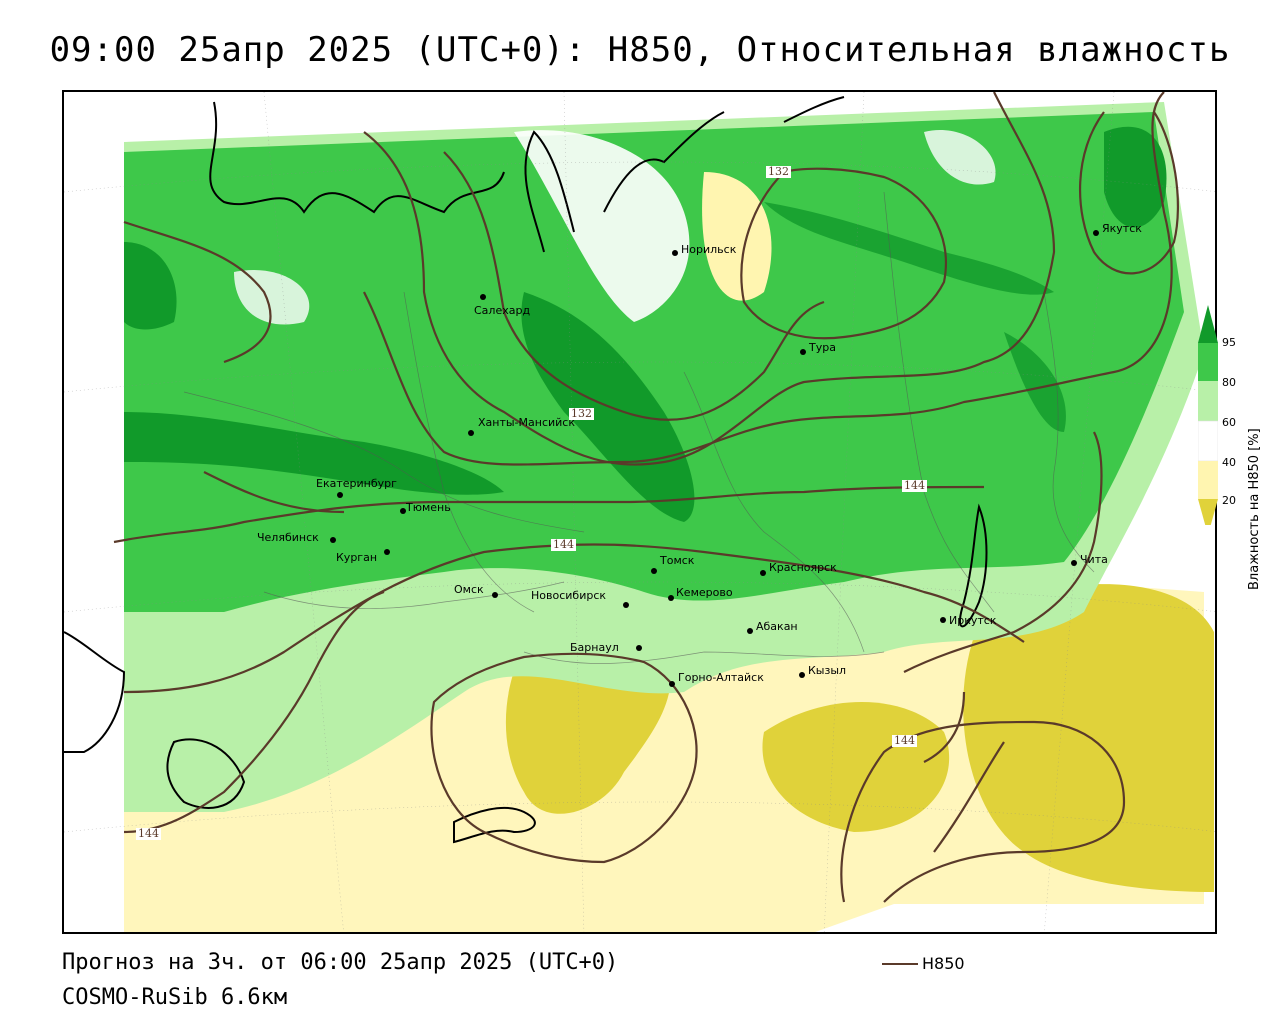 The width and height of the screenshot is (1280, 1024). Describe the element at coordinates (677, 560) in the screenshot. I see `city-label: Томск` at that location.